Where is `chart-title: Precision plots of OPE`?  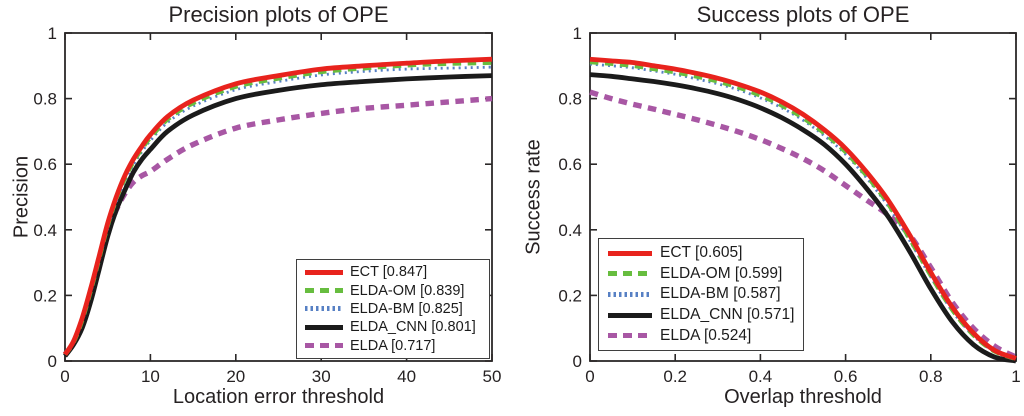
chart-title: Precision plots of OPE is located at coordinates (278, 14).